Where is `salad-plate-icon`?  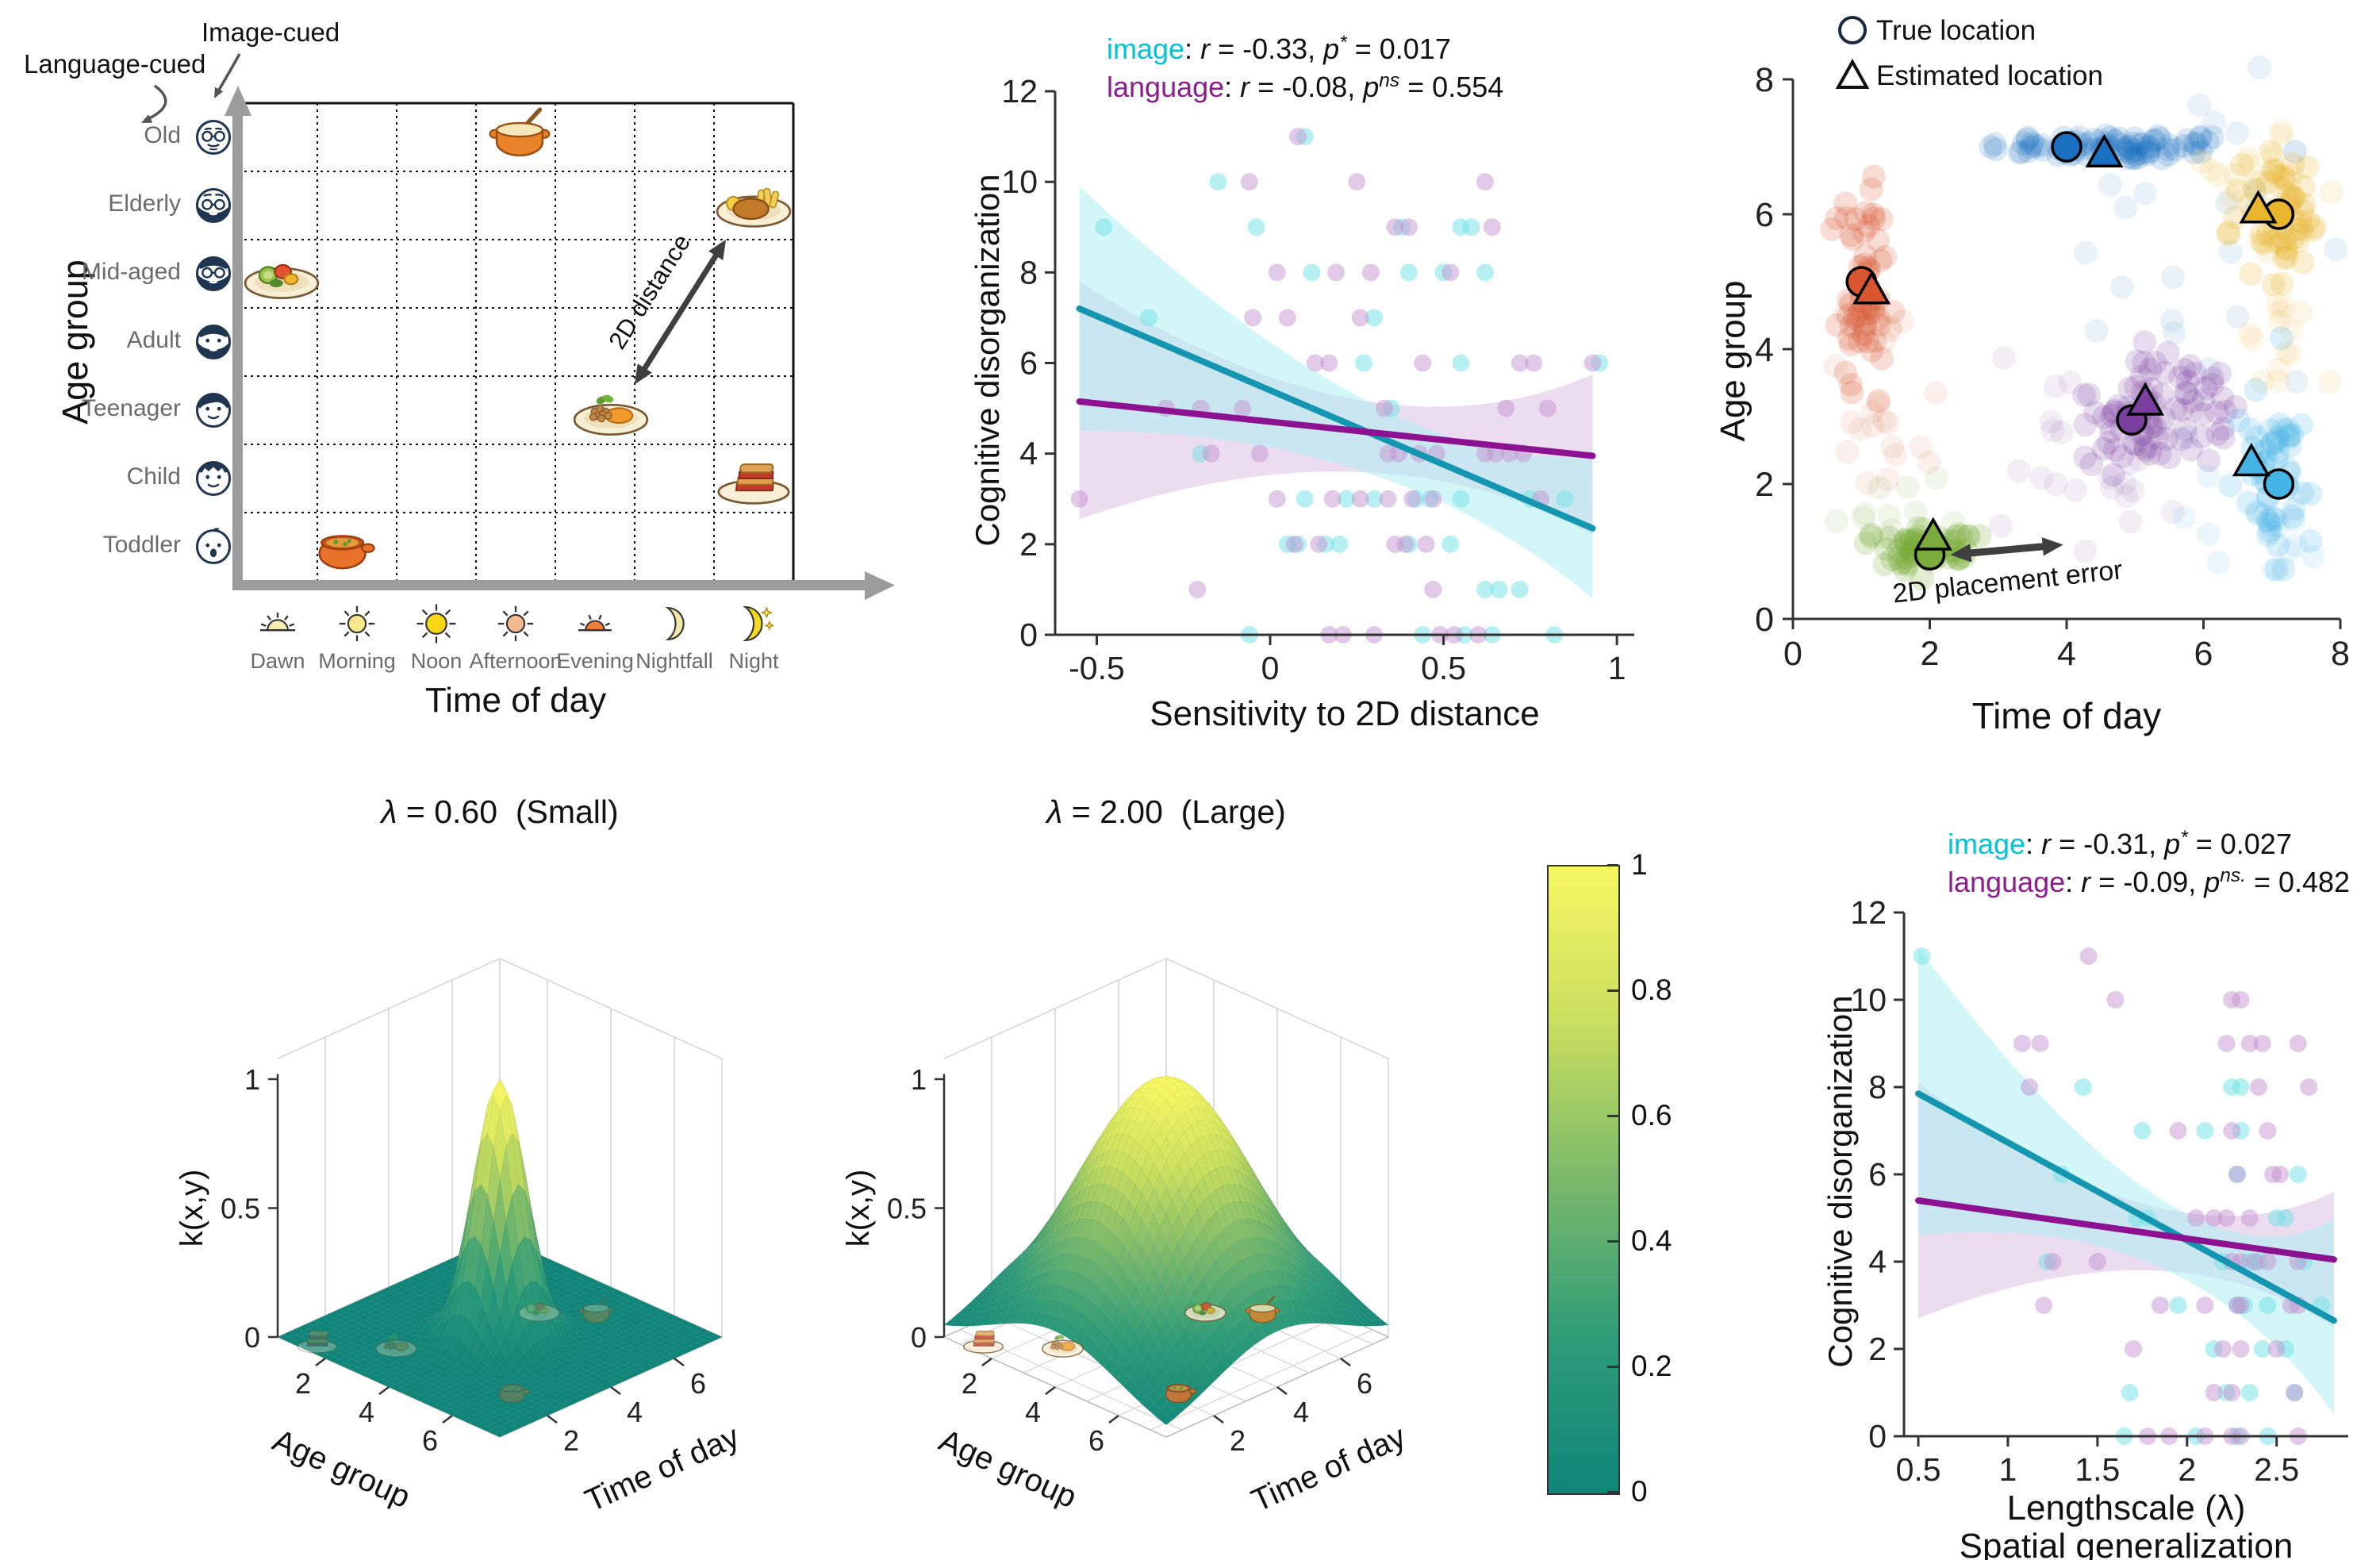
salad-plate-icon is located at coordinates (282, 281).